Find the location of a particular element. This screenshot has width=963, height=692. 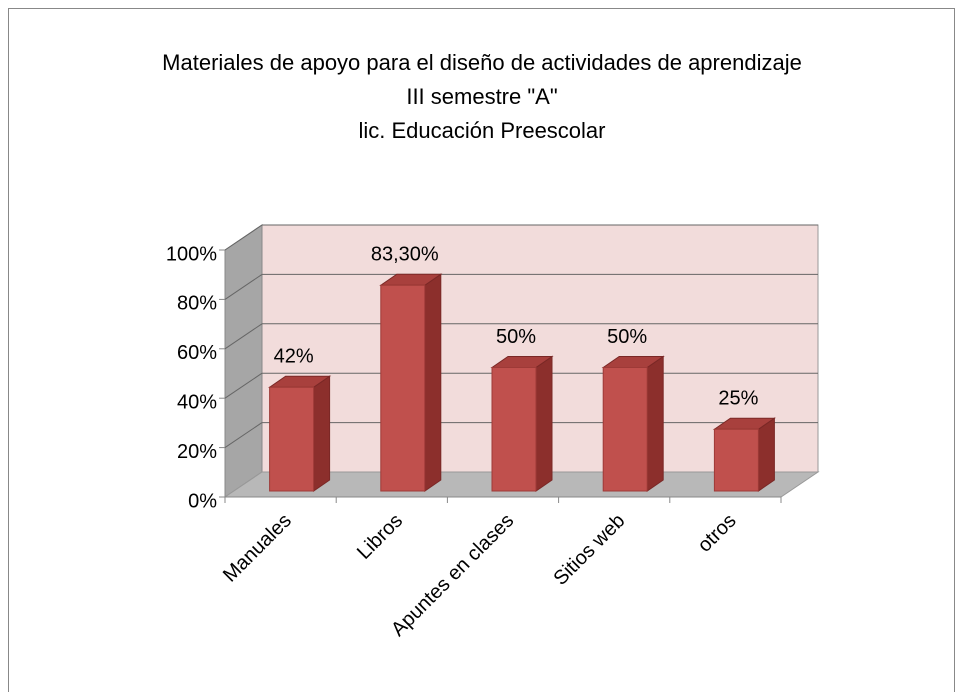

y-tick-label: 40% is located at coordinates (197, 402).